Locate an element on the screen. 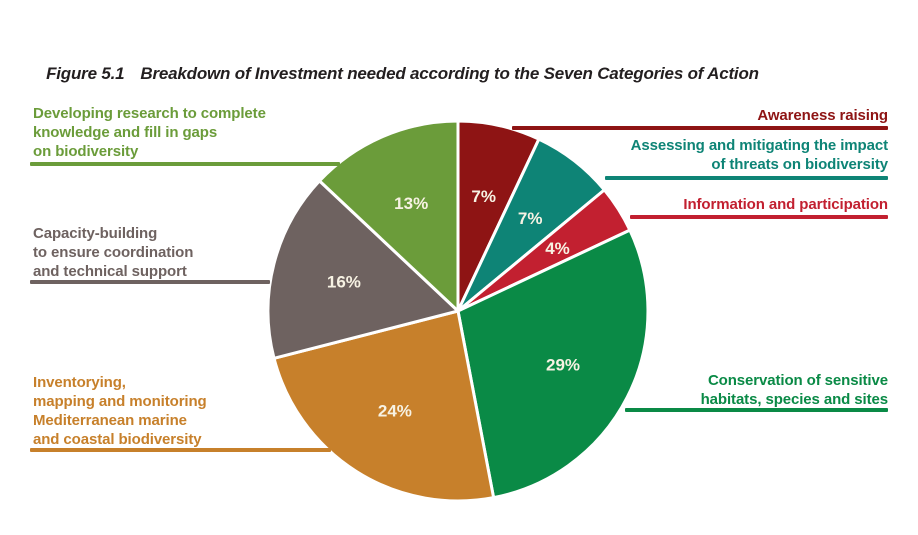 The height and width of the screenshot is (535, 918). pie-value-label-assessing-threats: 7% is located at coordinates (530, 218).